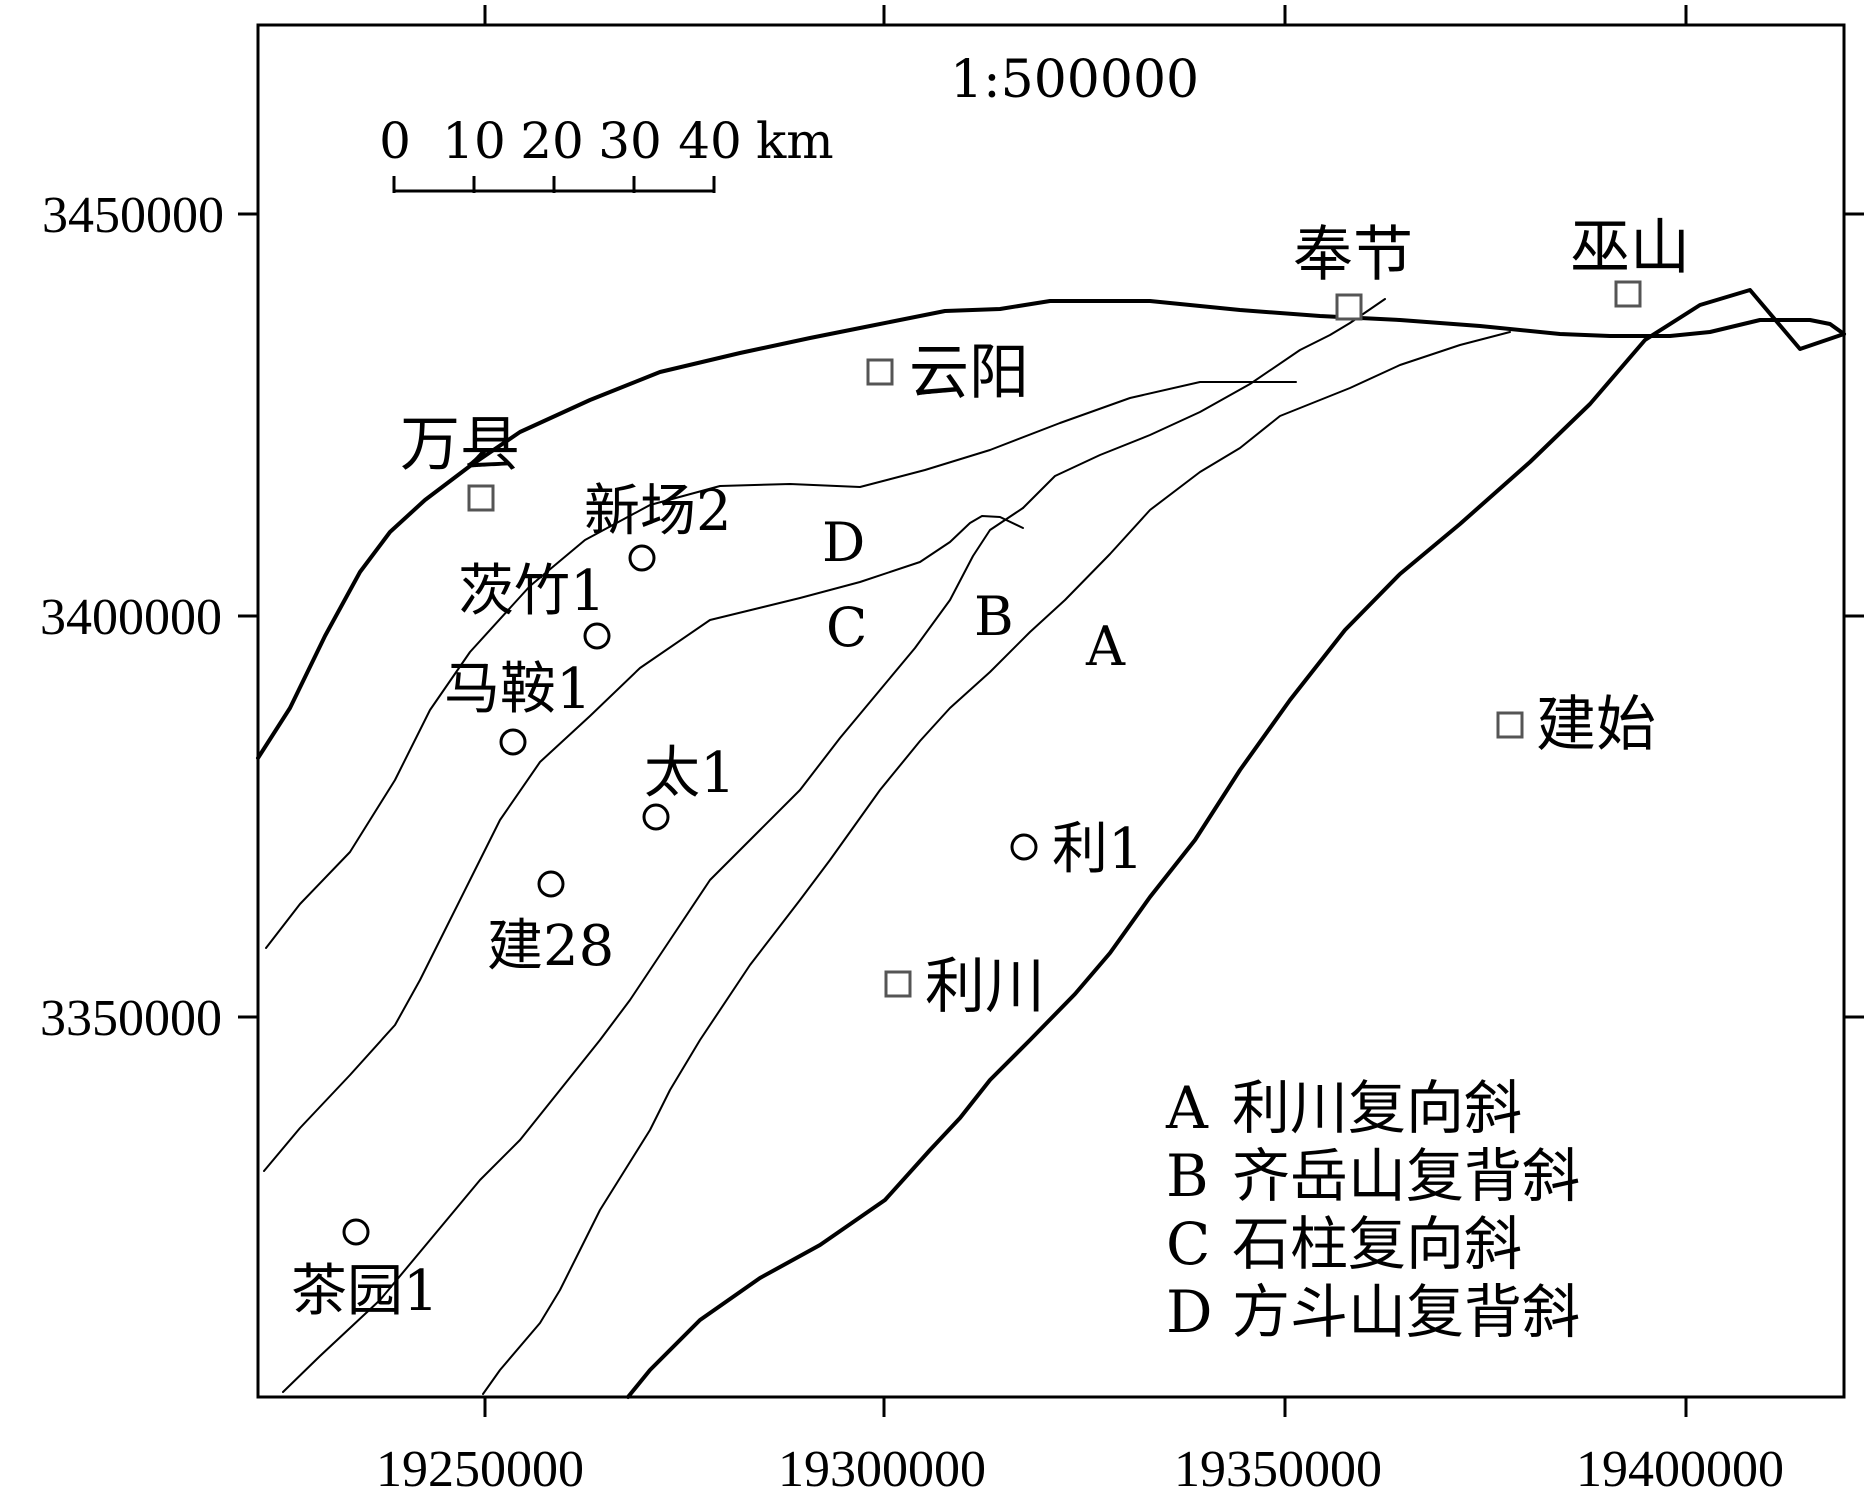 Image resolution: width=1869 pixels, height=1505 pixels. What do you see at coordinates (474, 141) in the screenshot?
I see `scale-bar-label: 10` at bounding box center [474, 141].